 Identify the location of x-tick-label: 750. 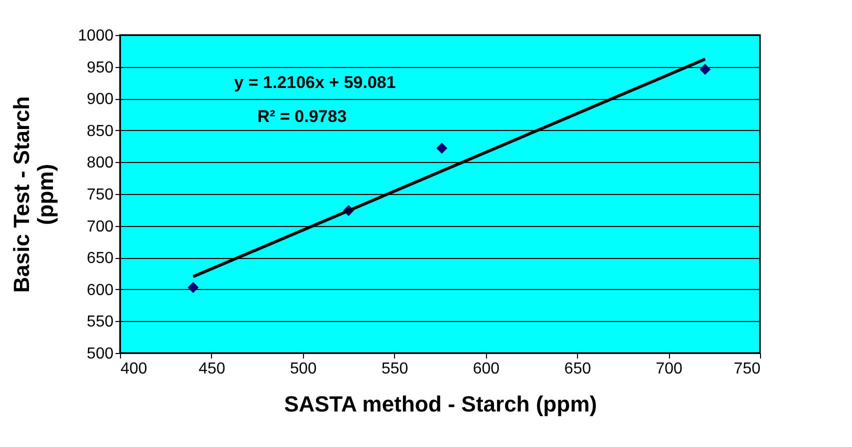
(747, 369).